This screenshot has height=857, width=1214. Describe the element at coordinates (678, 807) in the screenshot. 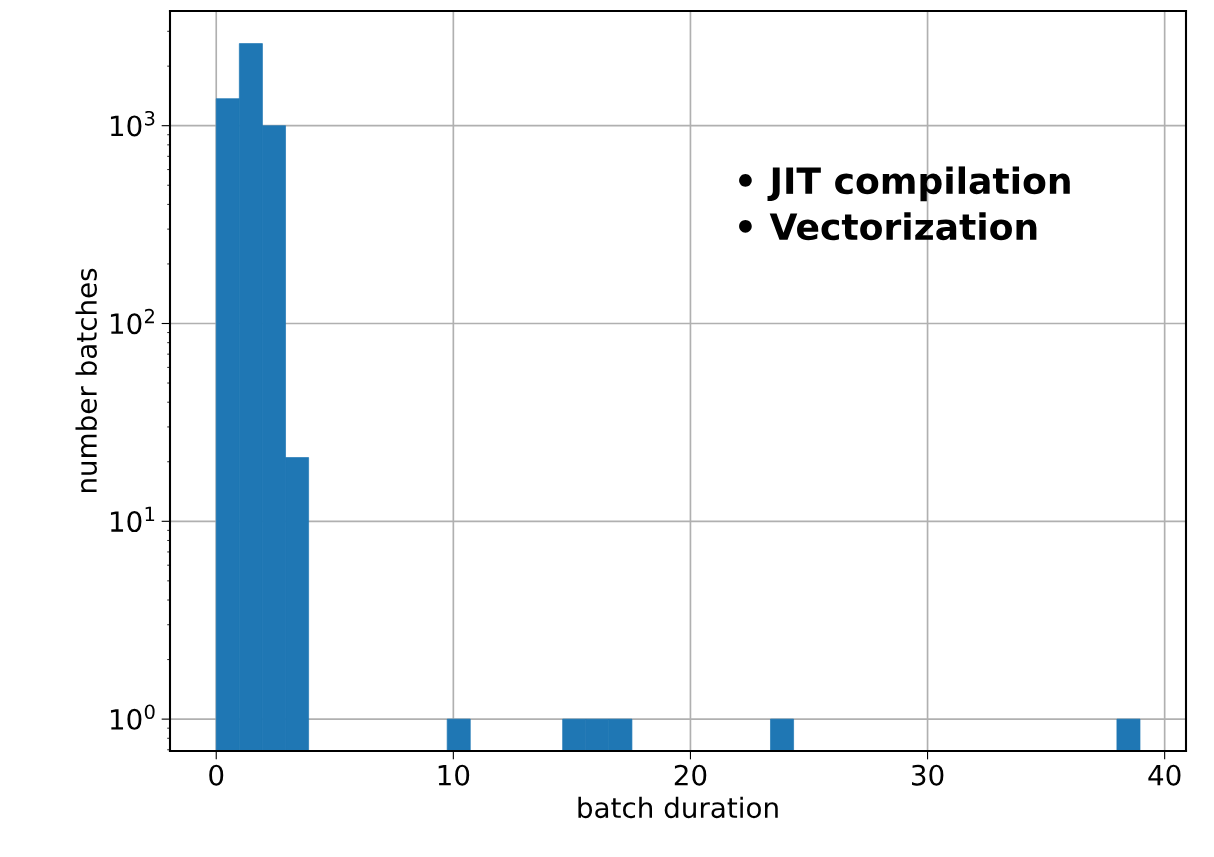

I see `x-axis-title: batch duration` at that location.